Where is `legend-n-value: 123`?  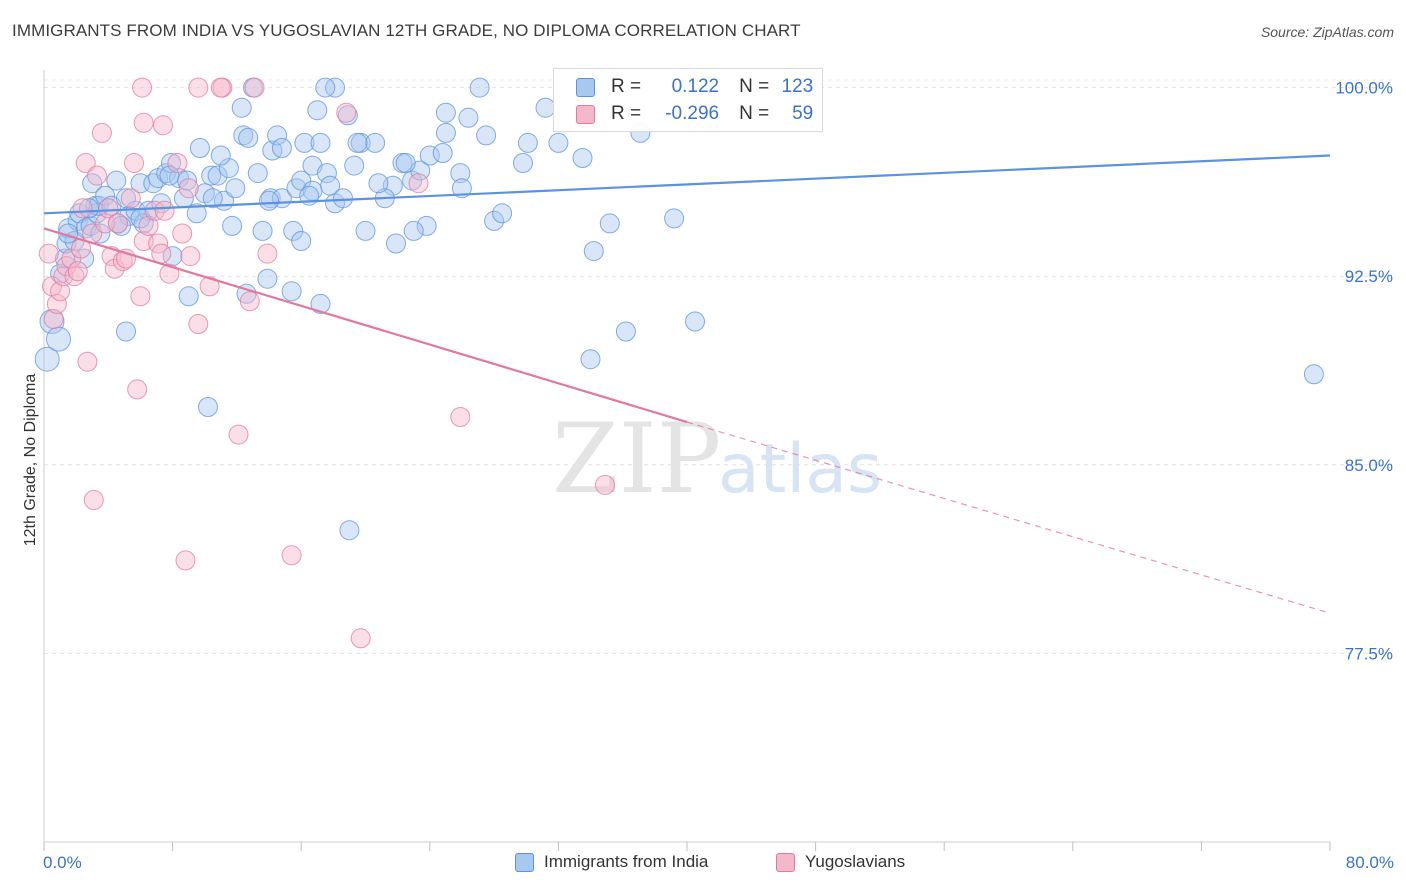 legend-n-value: 123 is located at coordinates (797, 86).